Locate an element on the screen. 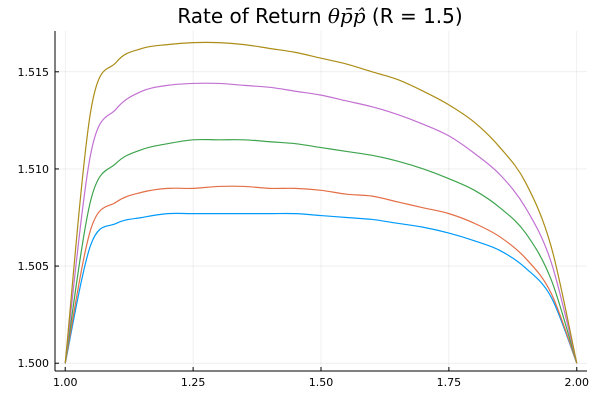 The width and height of the screenshot is (600, 400). chart-title-suffix: (R = 1.5) is located at coordinates (414, 16).